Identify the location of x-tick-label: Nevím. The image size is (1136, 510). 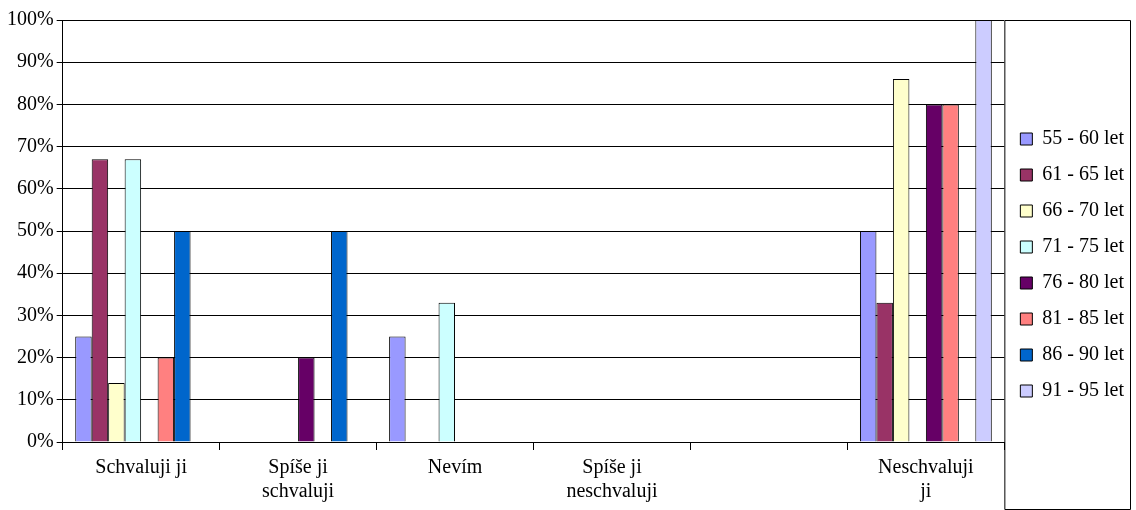
(455, 466).